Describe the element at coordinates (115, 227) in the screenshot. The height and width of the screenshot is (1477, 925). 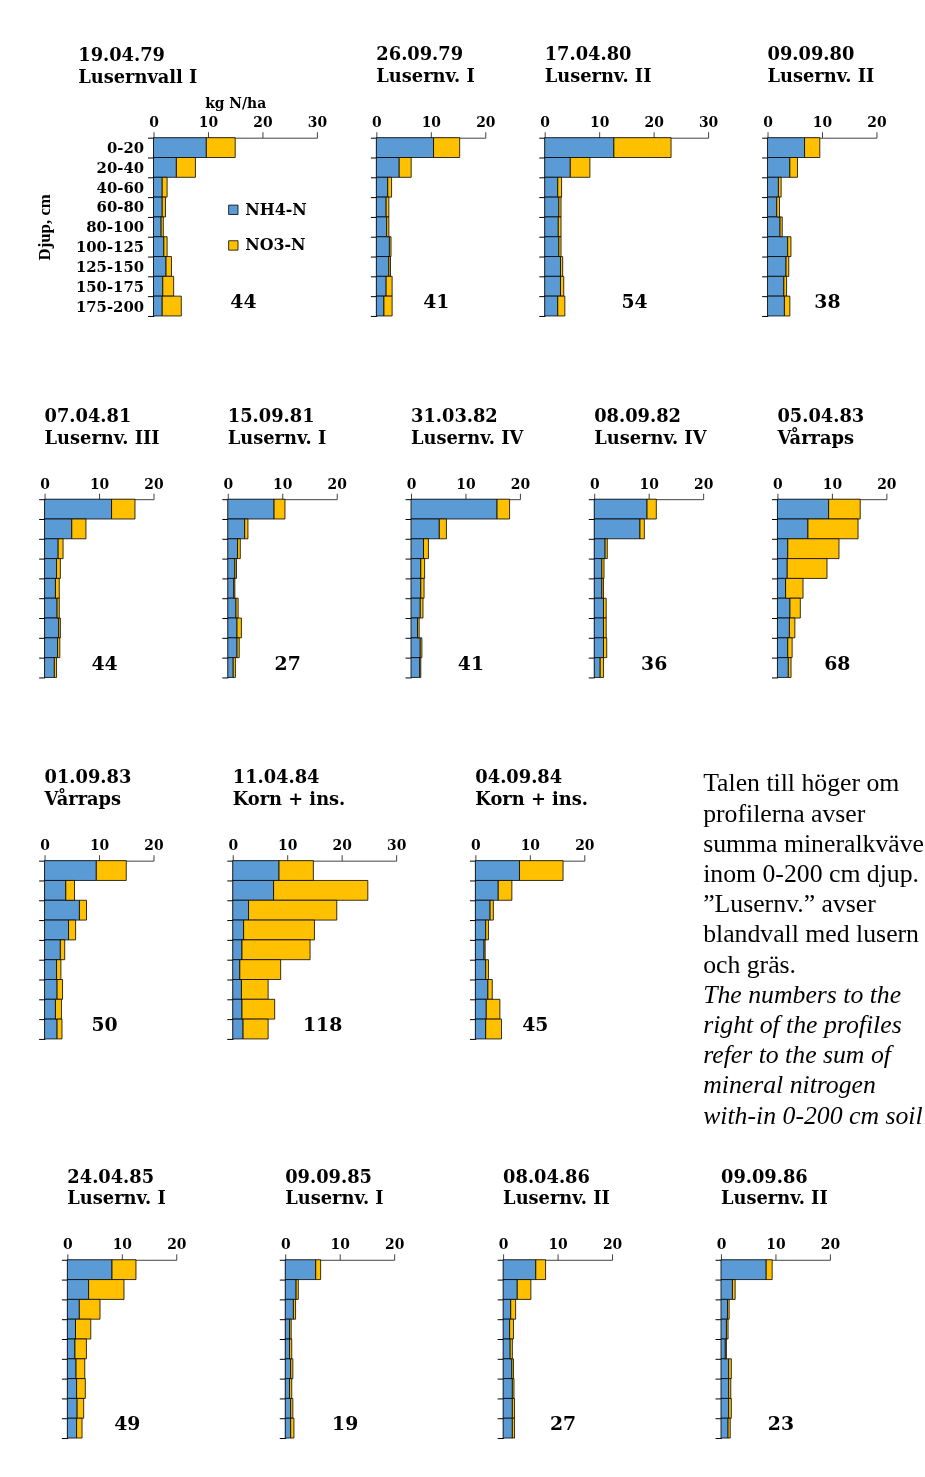
I see `y-tick-label: 80-100` at that location.